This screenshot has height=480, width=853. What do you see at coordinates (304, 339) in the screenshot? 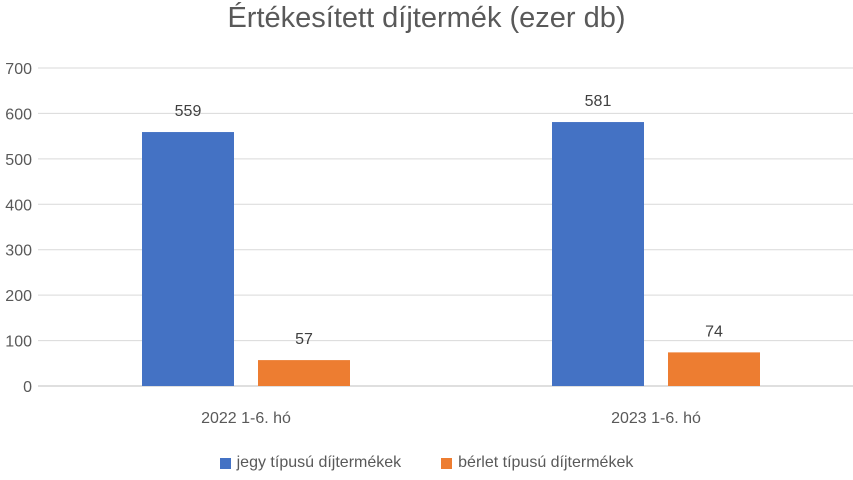
I see `data-label: 57` at bounding box center [304, 339].